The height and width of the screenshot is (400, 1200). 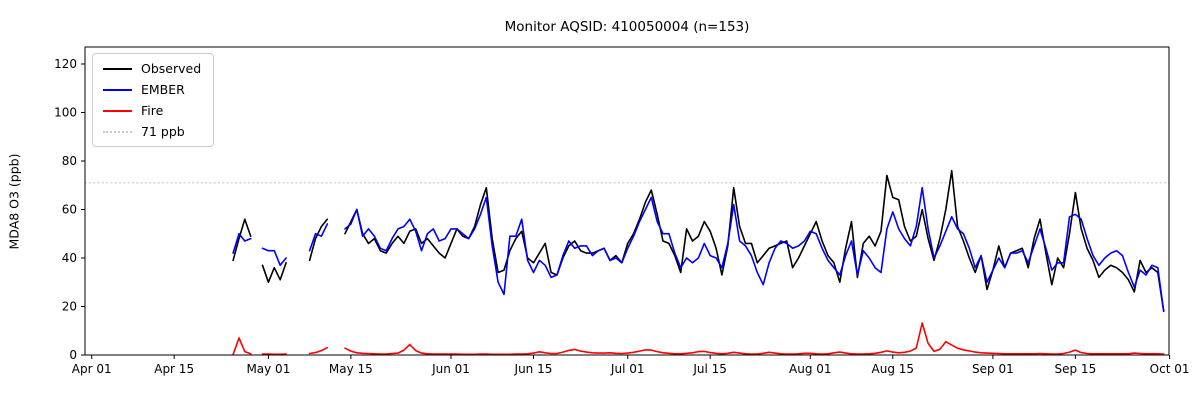 I want to click on x-tick-label: Sep 15, so click(x=1076, y=369).